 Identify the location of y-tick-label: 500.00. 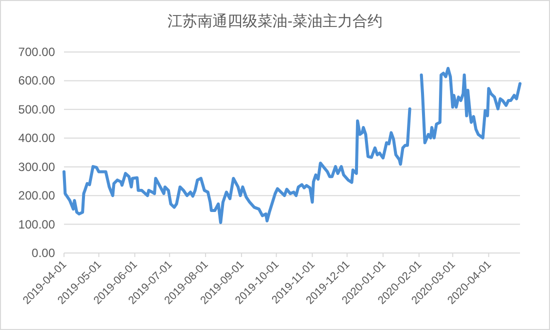
(37, 109).